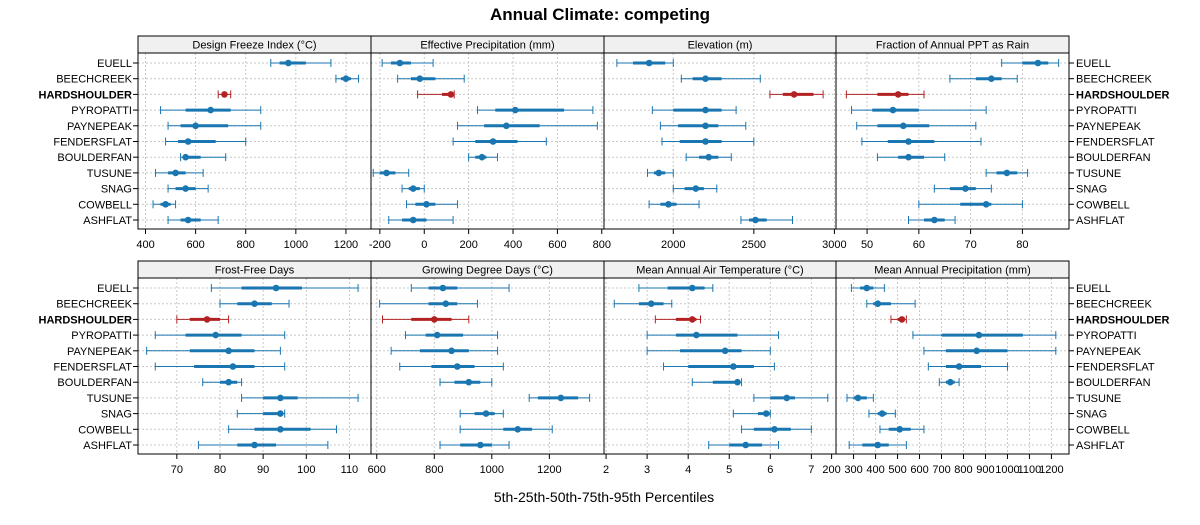  Describe the element at coordinates (952, 46) in the screenshot. I see `panel-title: Fraction of Annual PPT as Rain` at that location.